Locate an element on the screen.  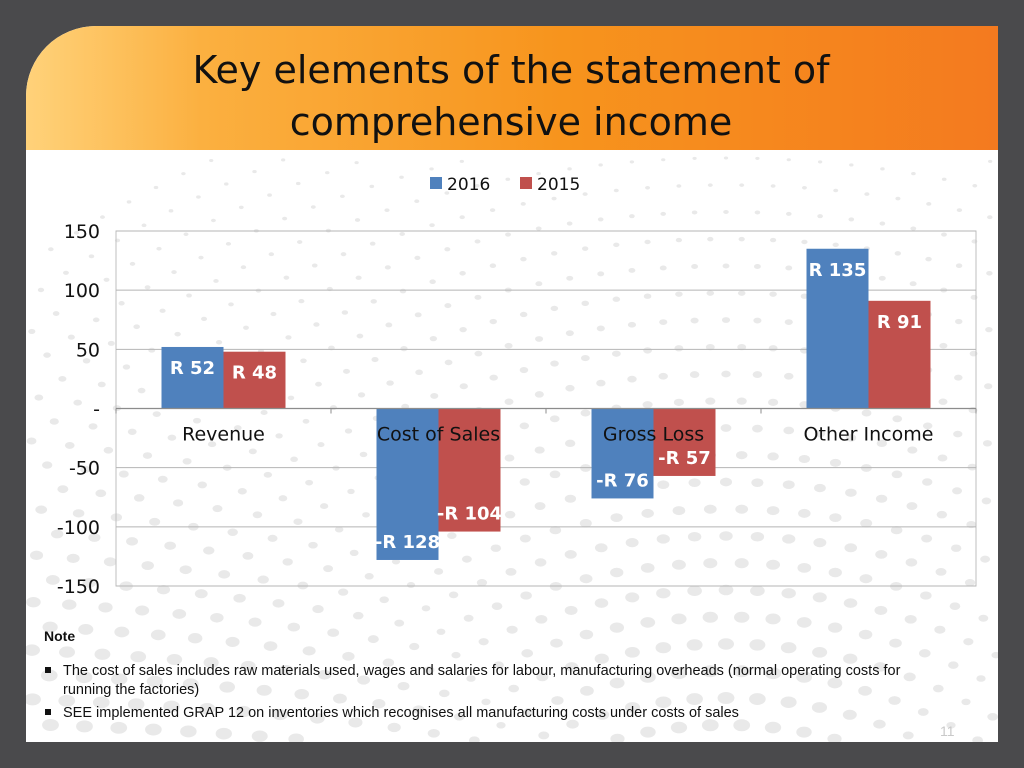
y-tick-label: 50 is located at coordinates (88, 350).